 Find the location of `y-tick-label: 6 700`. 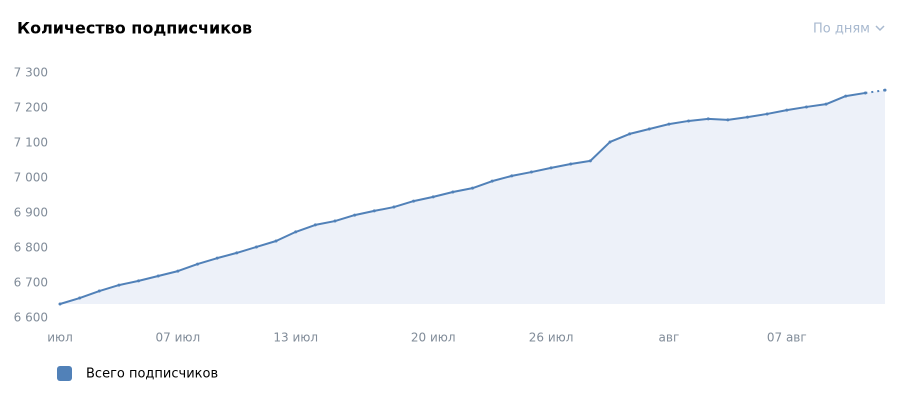

y-tick-label: 6 700 is located at coordinates (31, 283).